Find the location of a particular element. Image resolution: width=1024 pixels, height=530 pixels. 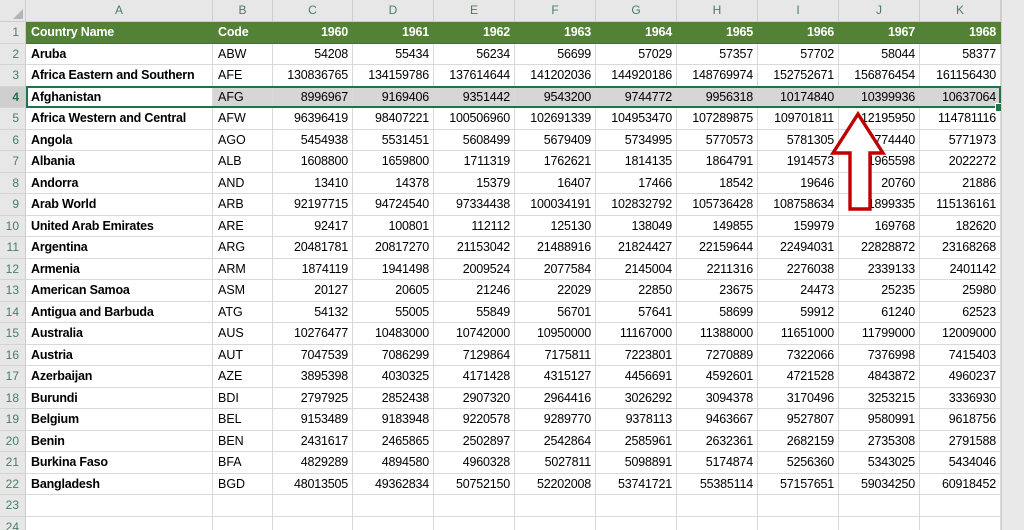

cell-value: 97334438 is located at coordinates (474, 205).